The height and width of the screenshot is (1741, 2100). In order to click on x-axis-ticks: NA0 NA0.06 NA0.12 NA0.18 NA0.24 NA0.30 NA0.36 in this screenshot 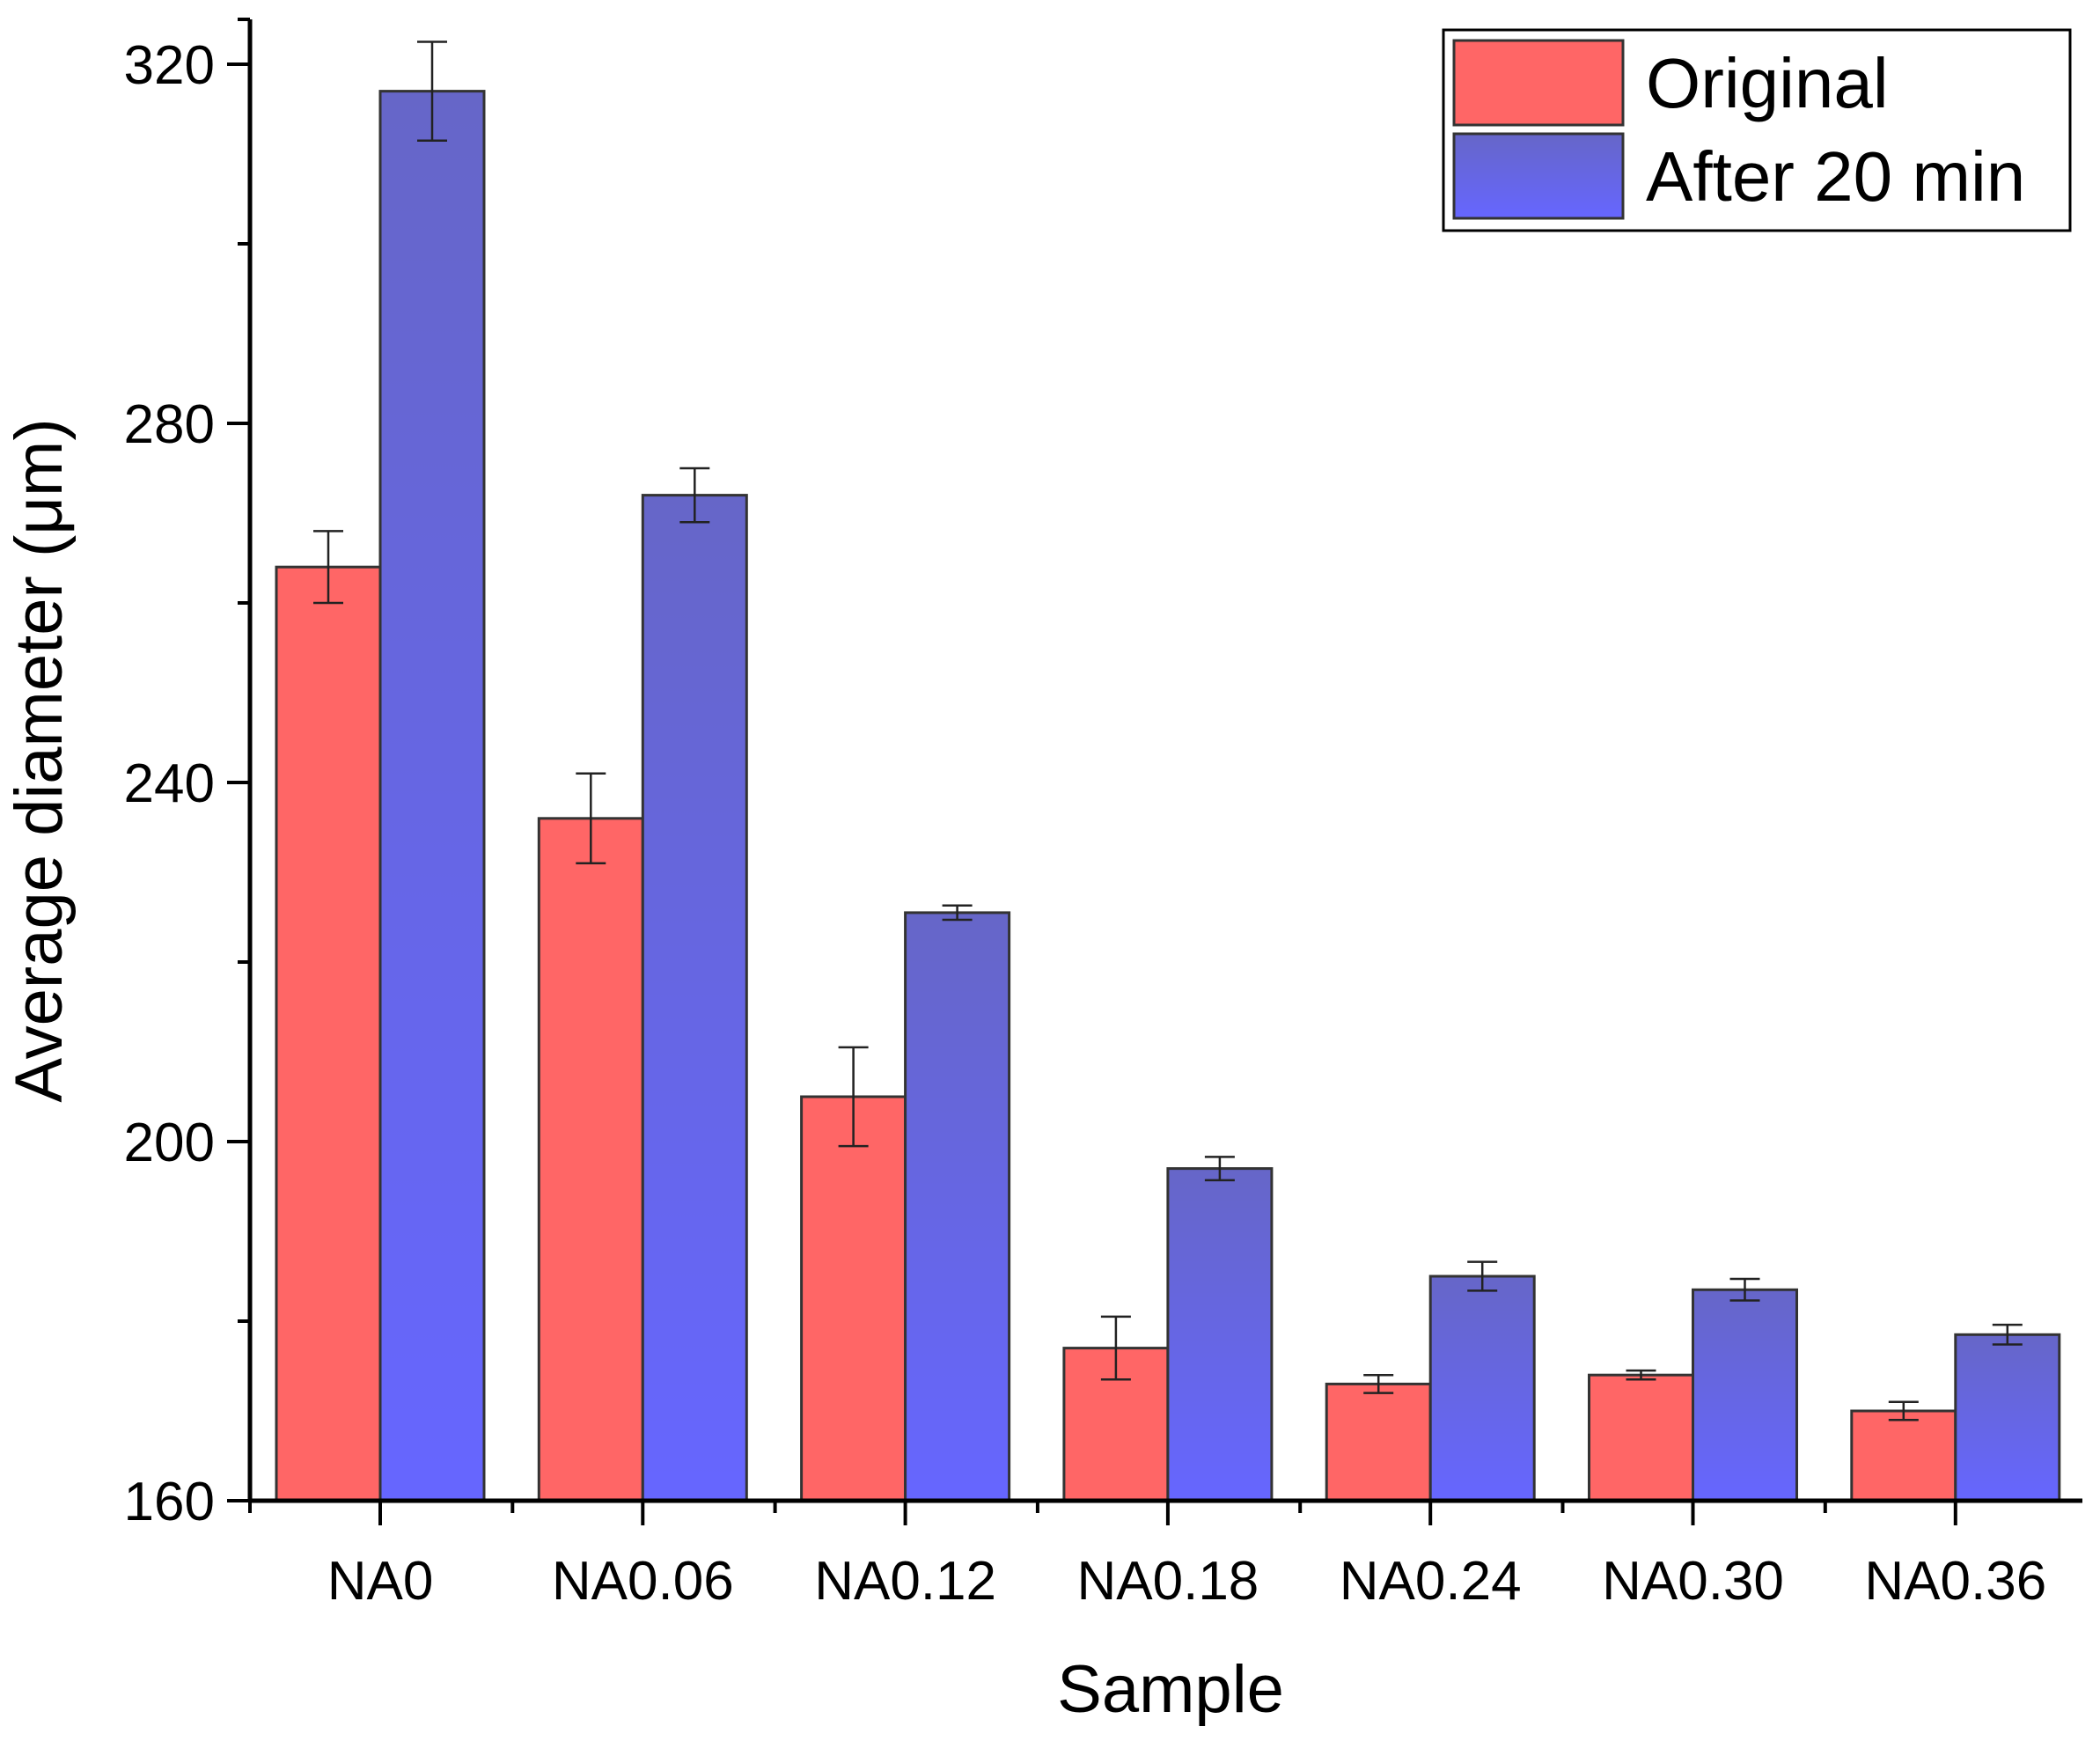, I will do `click(1147, 1557)`.